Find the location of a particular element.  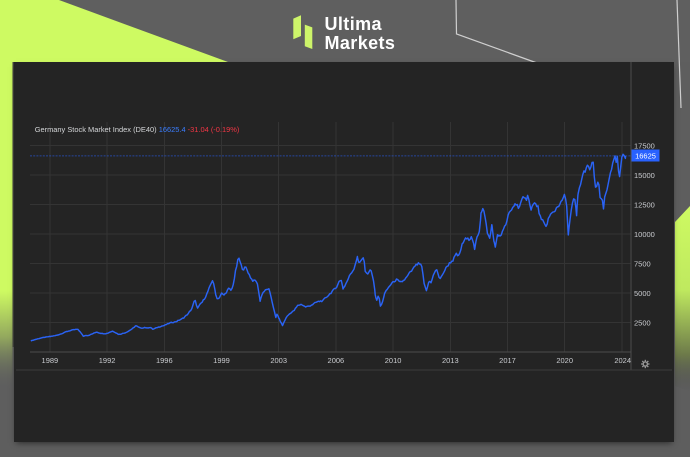

svg-text: 2500 is located at coordinates (642, 322).